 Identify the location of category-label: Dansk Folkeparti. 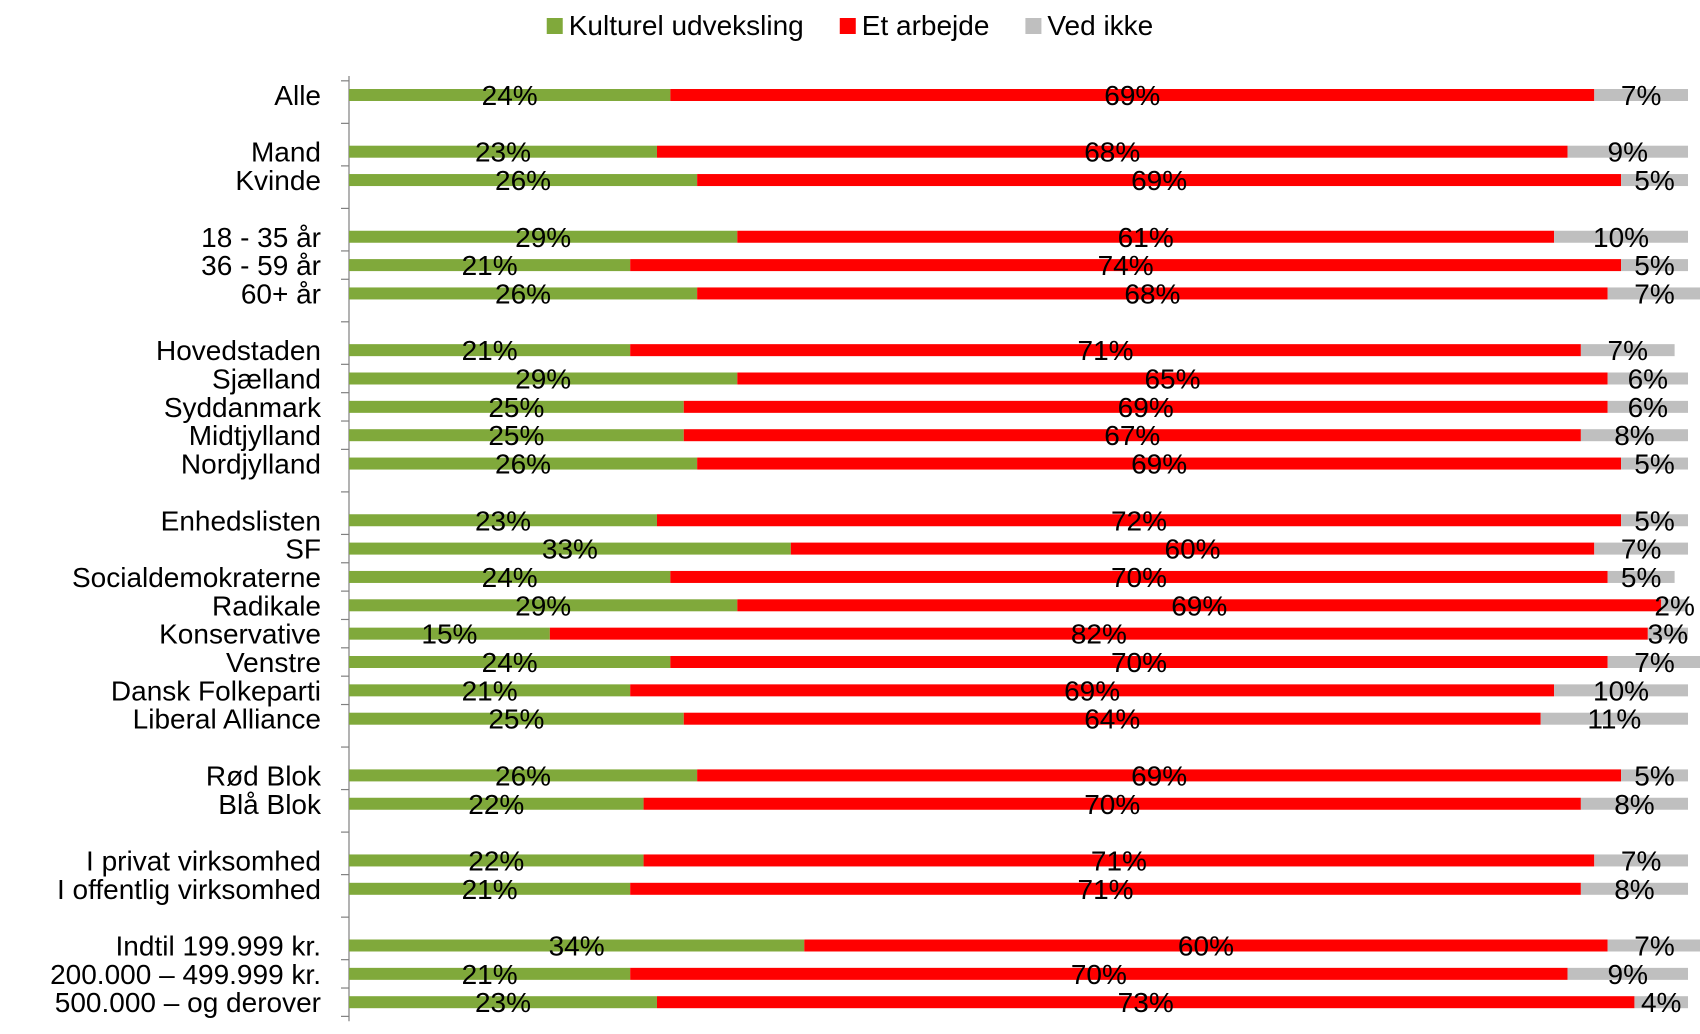
(216, 690).